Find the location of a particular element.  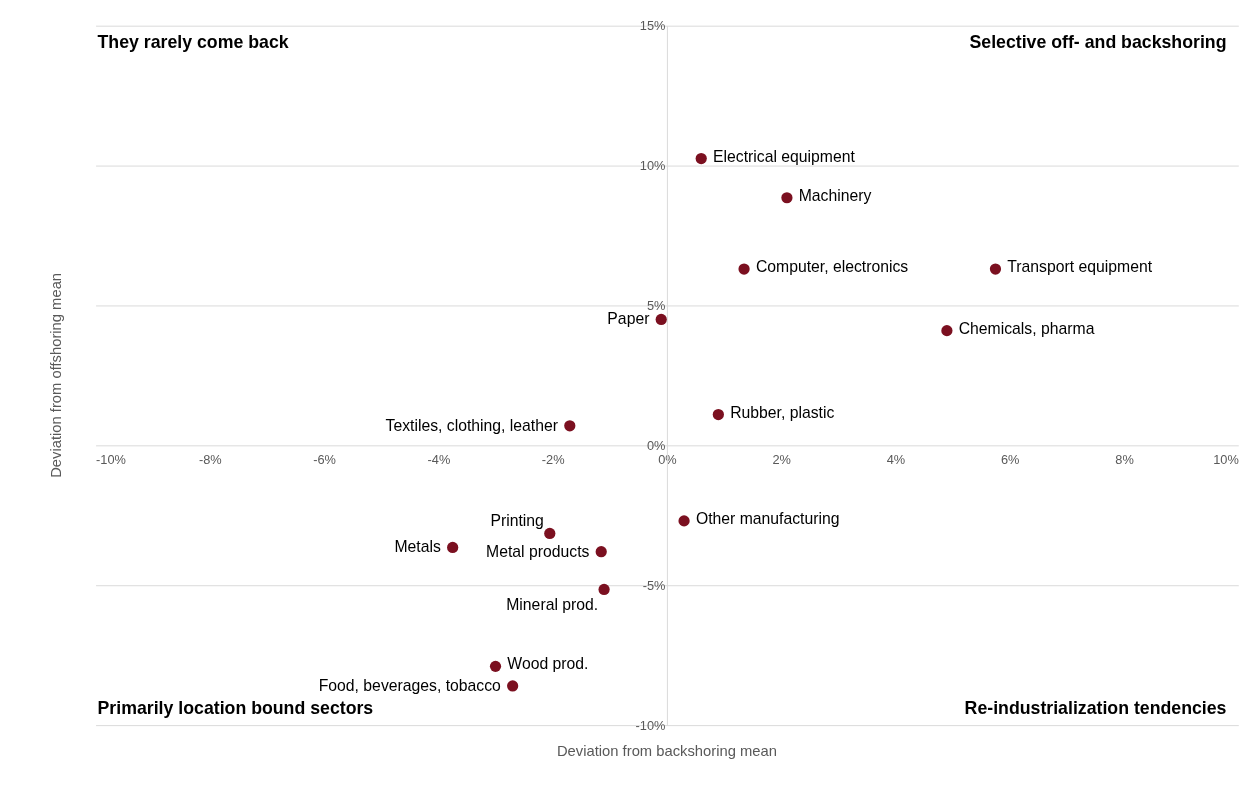

x-tick-label: -10% is located at coordinates (111, 459).